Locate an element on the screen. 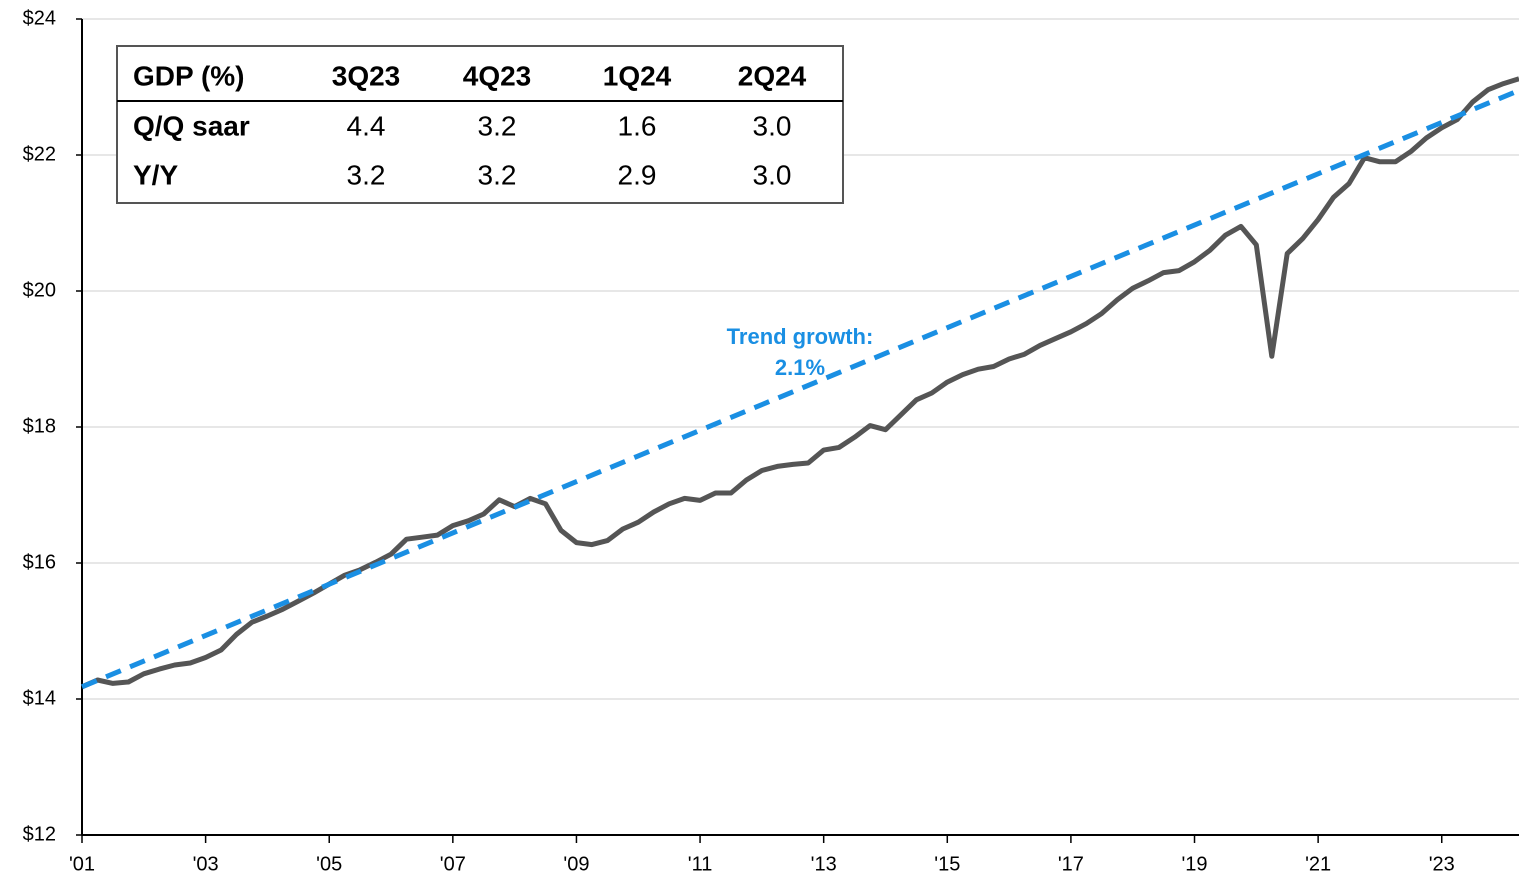 The image size is (1519, 882). table-header: 3Q23 is located at coordinates (366, 75).